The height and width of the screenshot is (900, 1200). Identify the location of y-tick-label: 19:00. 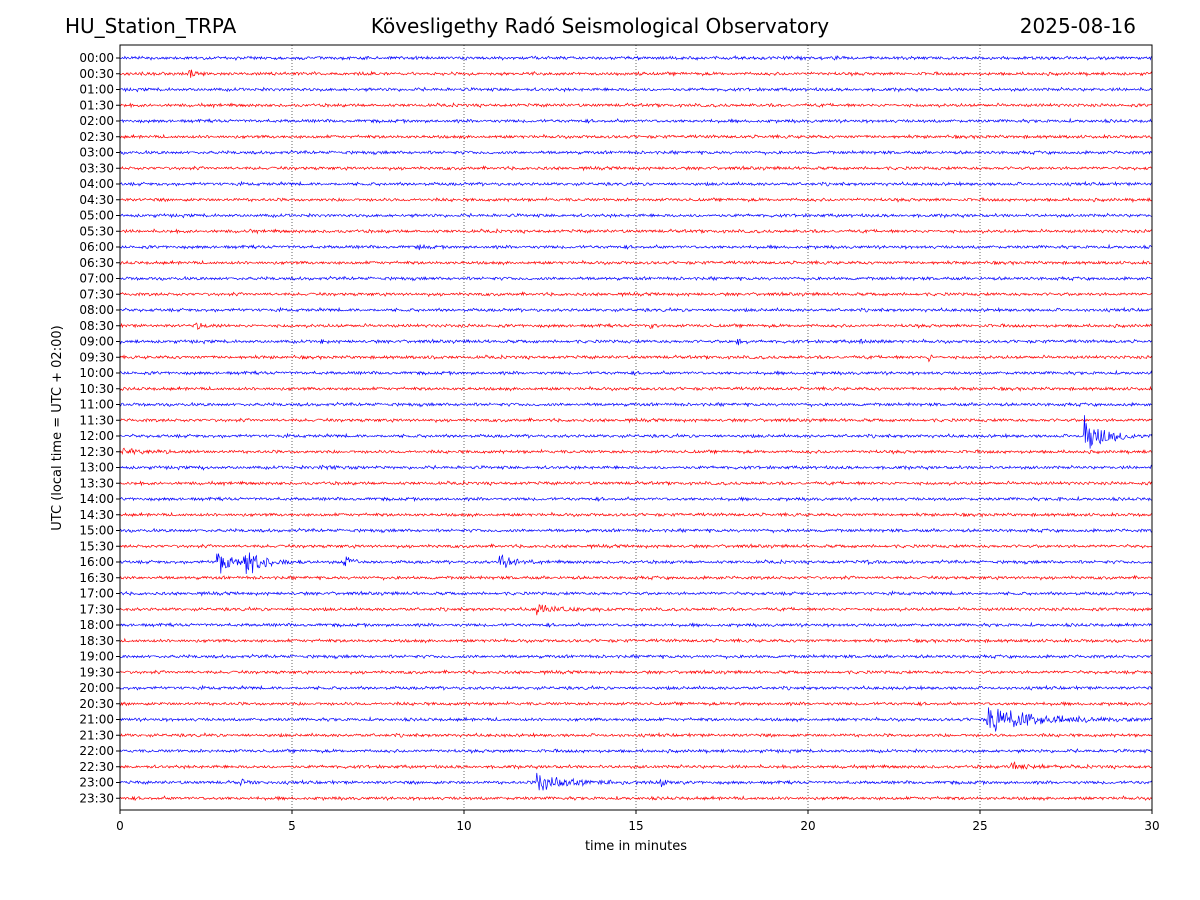
(96, 657).